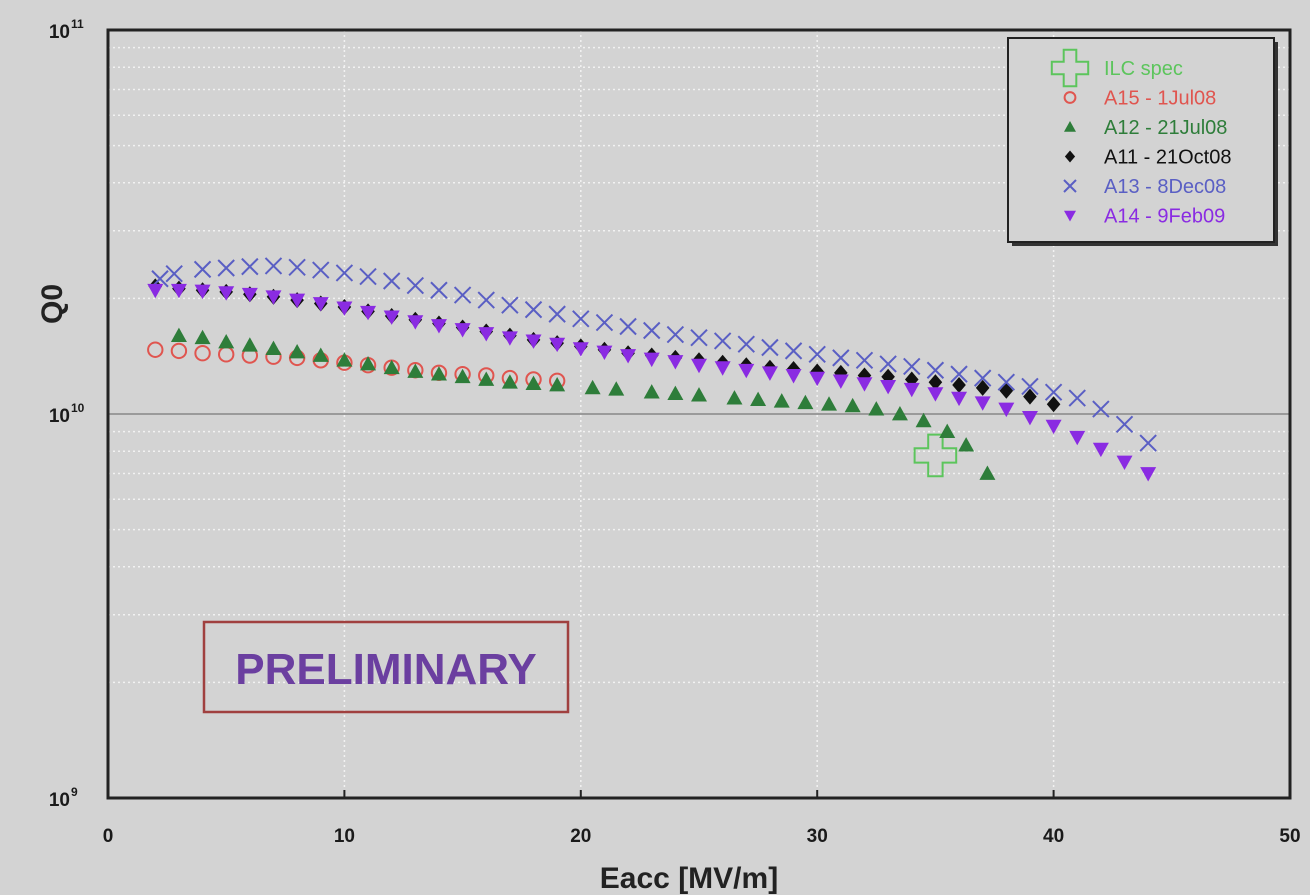 The image size is (1310, 895). What do you see at coordinates (1143, 69) in the screenshot?
I see `legend-label: ILC spec` at bounding box center [1143, 69].